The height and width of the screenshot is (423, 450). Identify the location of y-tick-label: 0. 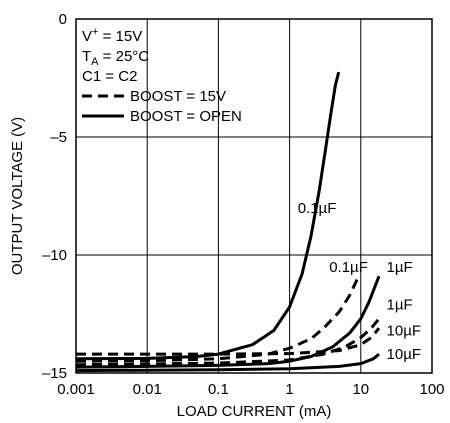
(63, 19).